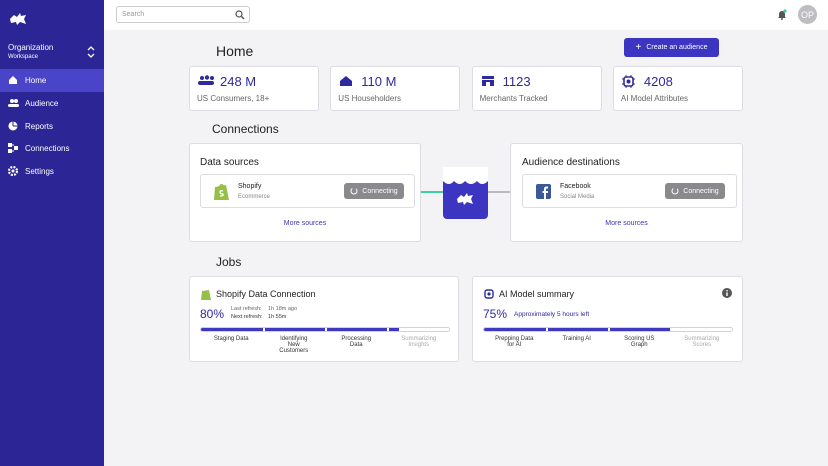 This screenshot has width=828, height=466. What do you see at coordinates (575, 186) in the screenshot?
I see `item-name: Facebook` at bounding box center [575, 186].